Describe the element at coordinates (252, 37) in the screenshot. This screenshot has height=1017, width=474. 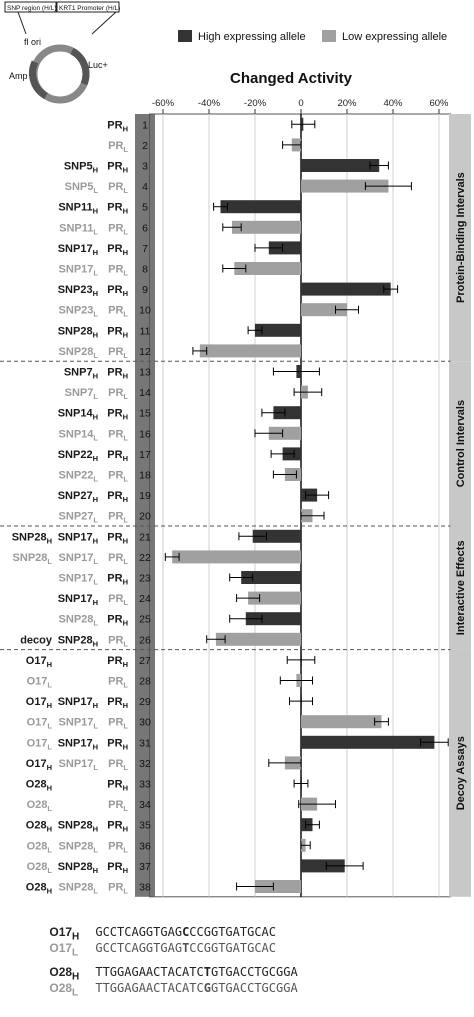
I see `legend-high-label: High expressing allele` at that location.